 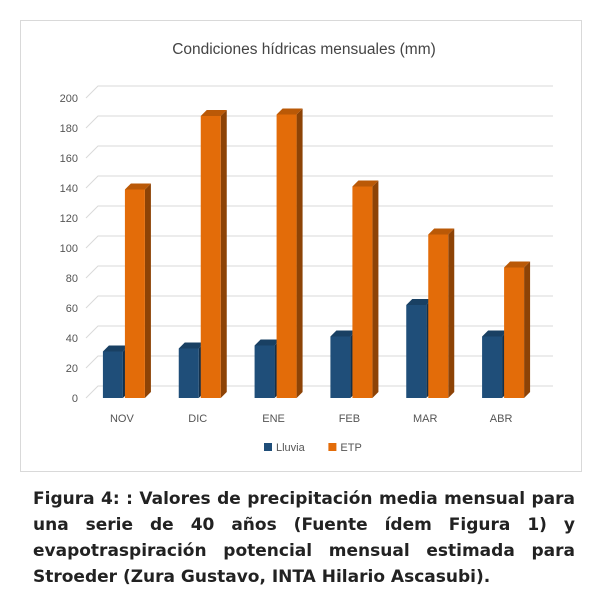 I want to click on x-tick-label: MAR, so click(x=425, y=419).